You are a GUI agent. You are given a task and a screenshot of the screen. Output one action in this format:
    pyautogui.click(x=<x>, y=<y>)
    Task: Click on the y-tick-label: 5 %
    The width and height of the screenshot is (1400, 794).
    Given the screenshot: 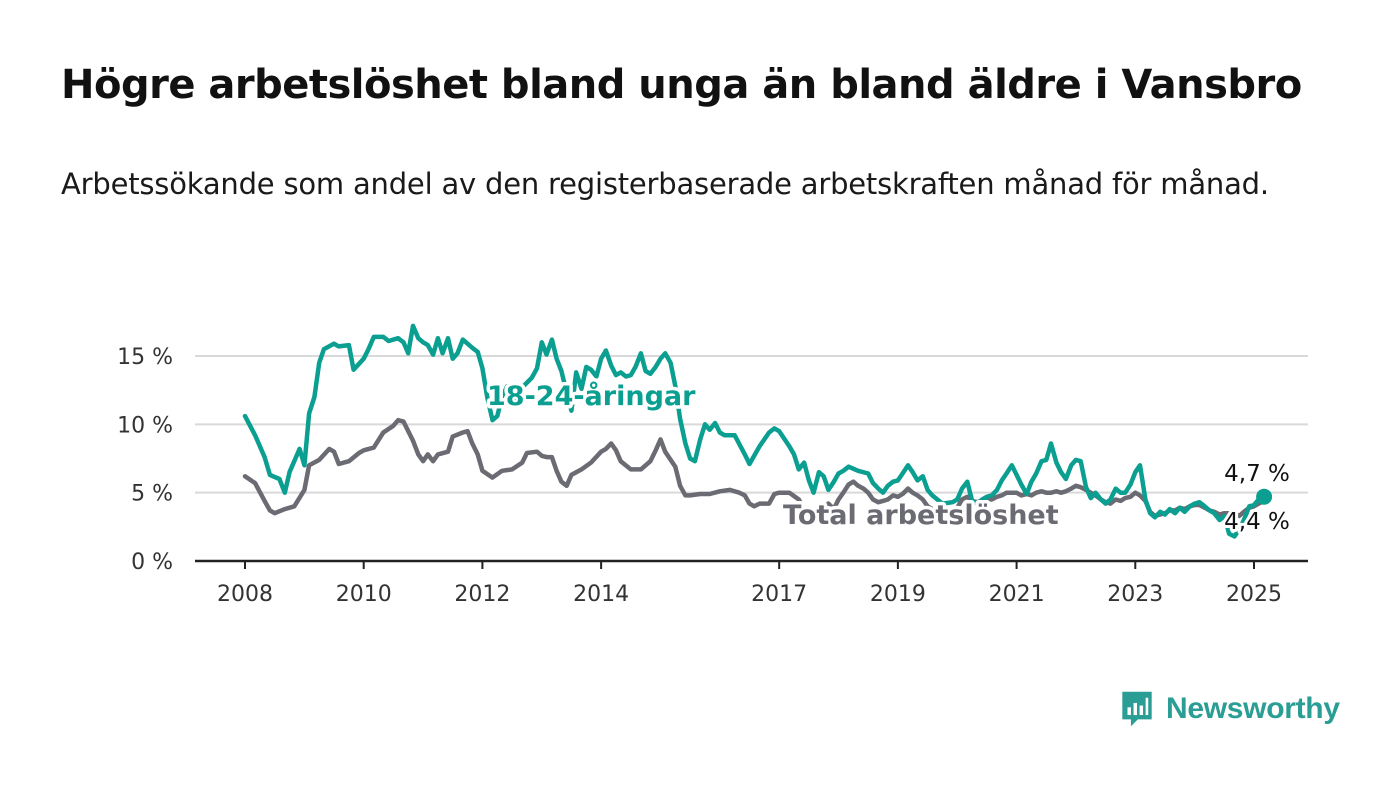 What is the action you would take?
    pyautogui.click(x=152, y=494)
    